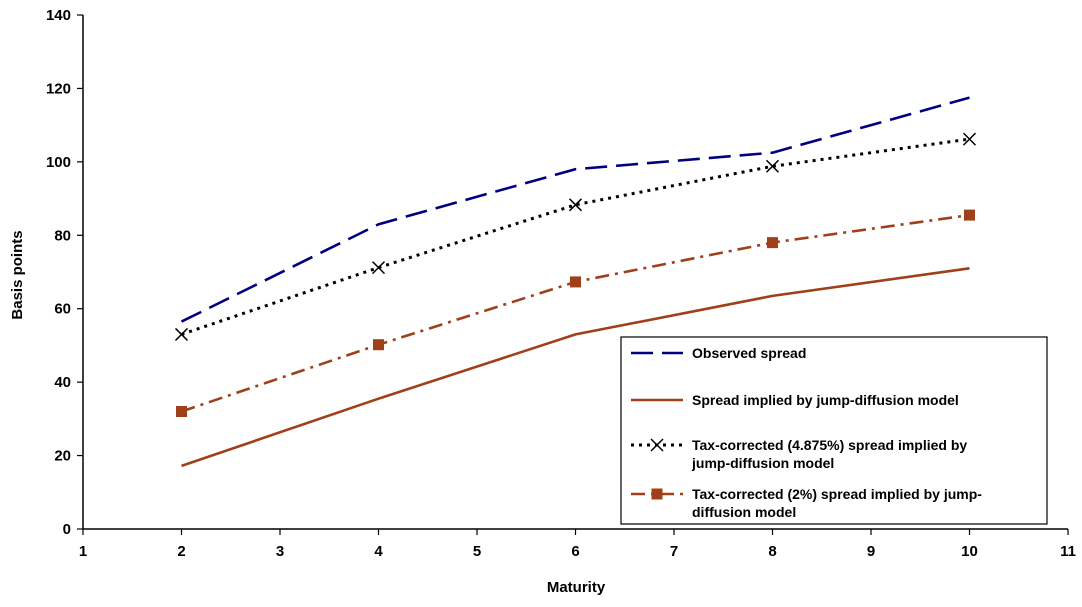 Image resolution: width=1082 pixels, height=607 pixels. Describe the element at coordinates (772, 551) in the screenshot. I see `x-tick-label: 8` at that location.